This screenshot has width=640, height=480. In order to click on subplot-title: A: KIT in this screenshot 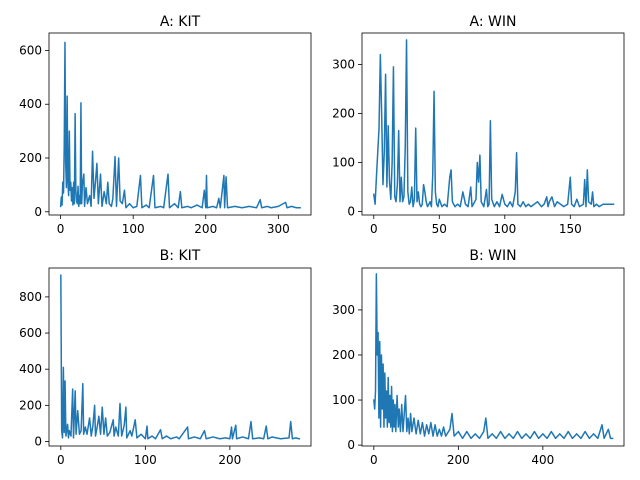, I will do `click(180, 22)`.